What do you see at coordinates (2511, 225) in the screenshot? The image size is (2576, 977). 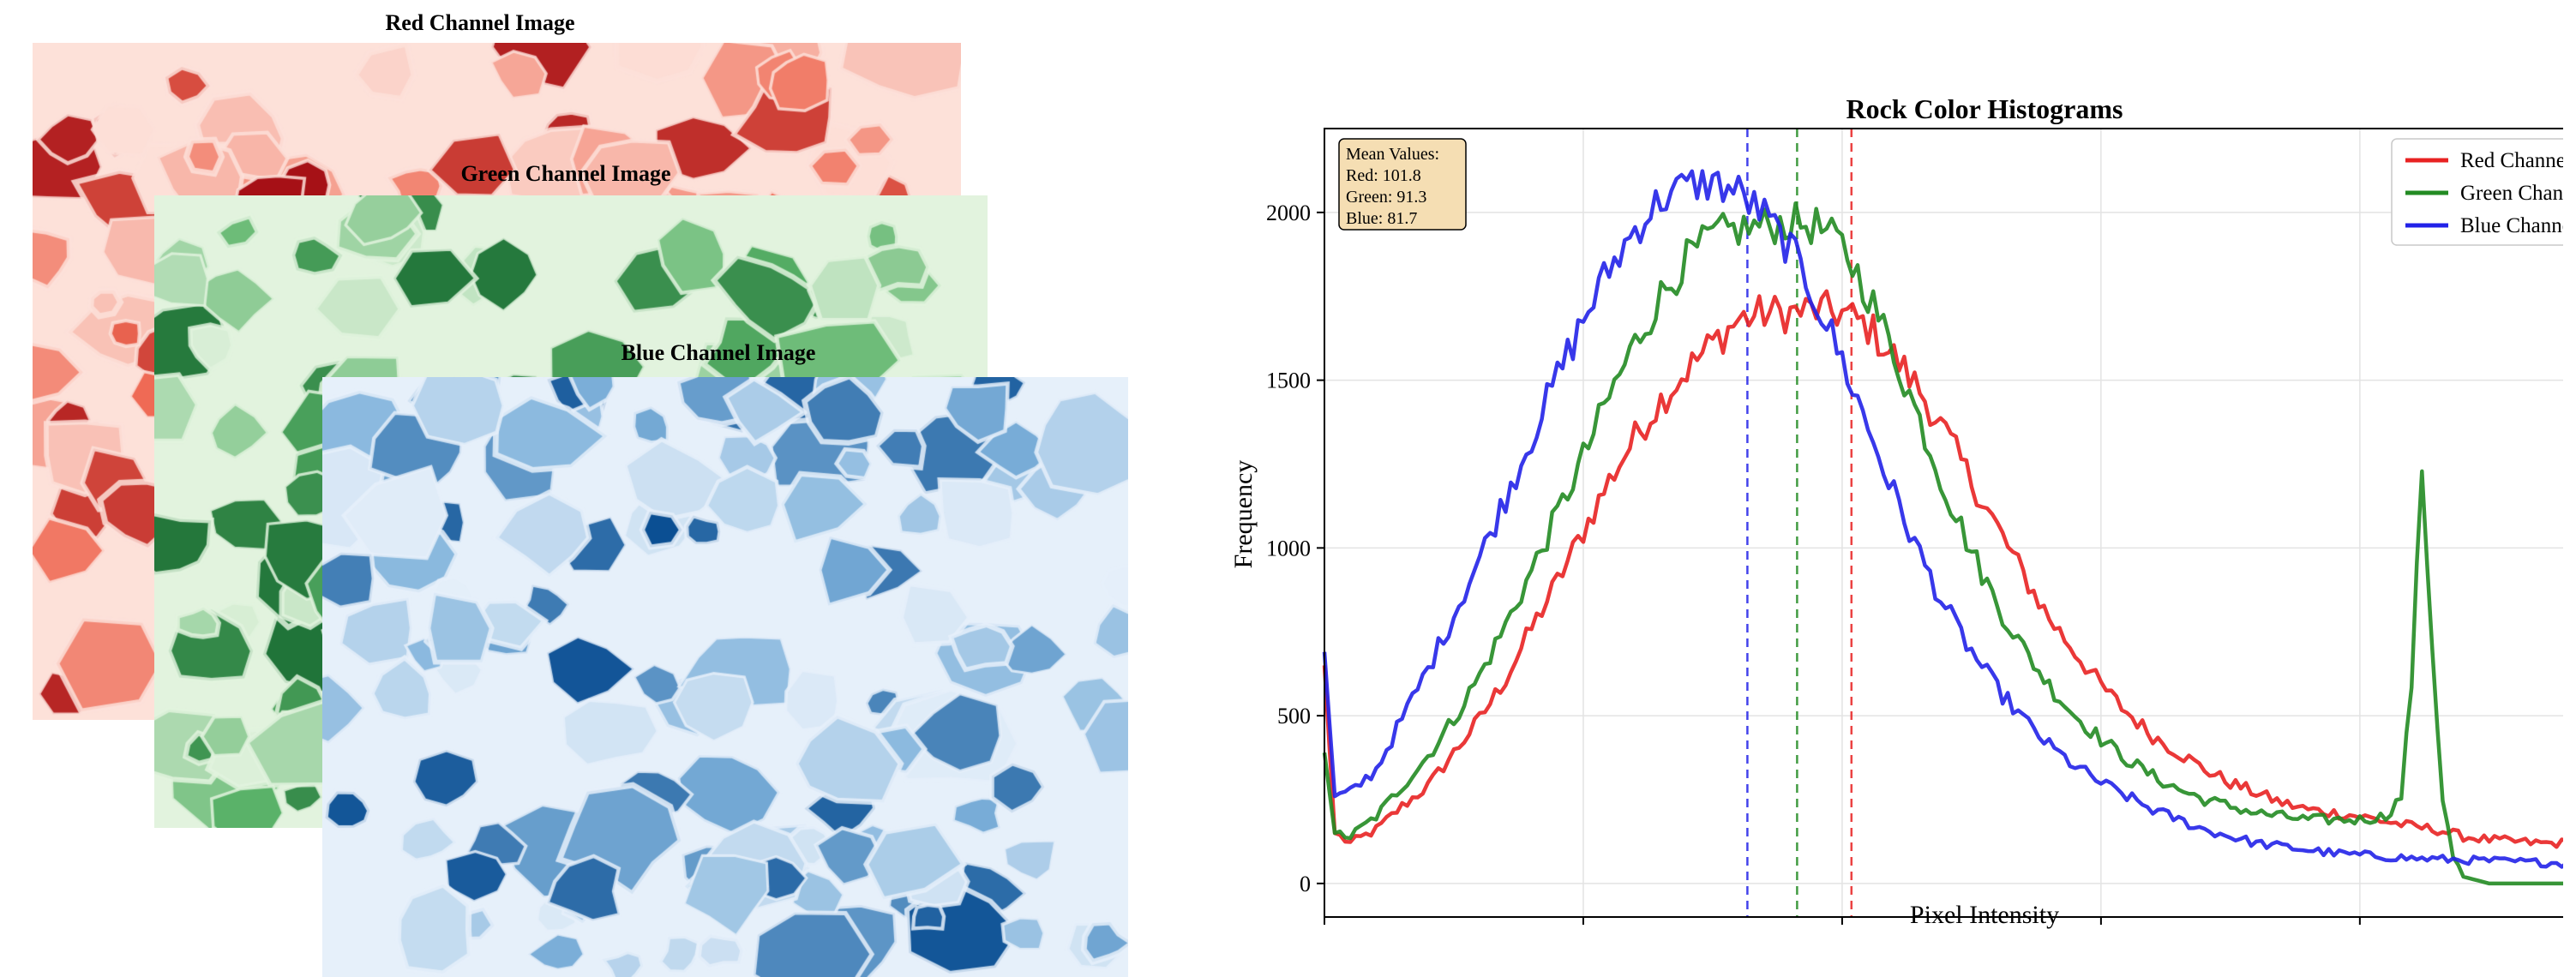 I see `legend-label-blue: Blue Channel` at bounding box center [2511, 225].